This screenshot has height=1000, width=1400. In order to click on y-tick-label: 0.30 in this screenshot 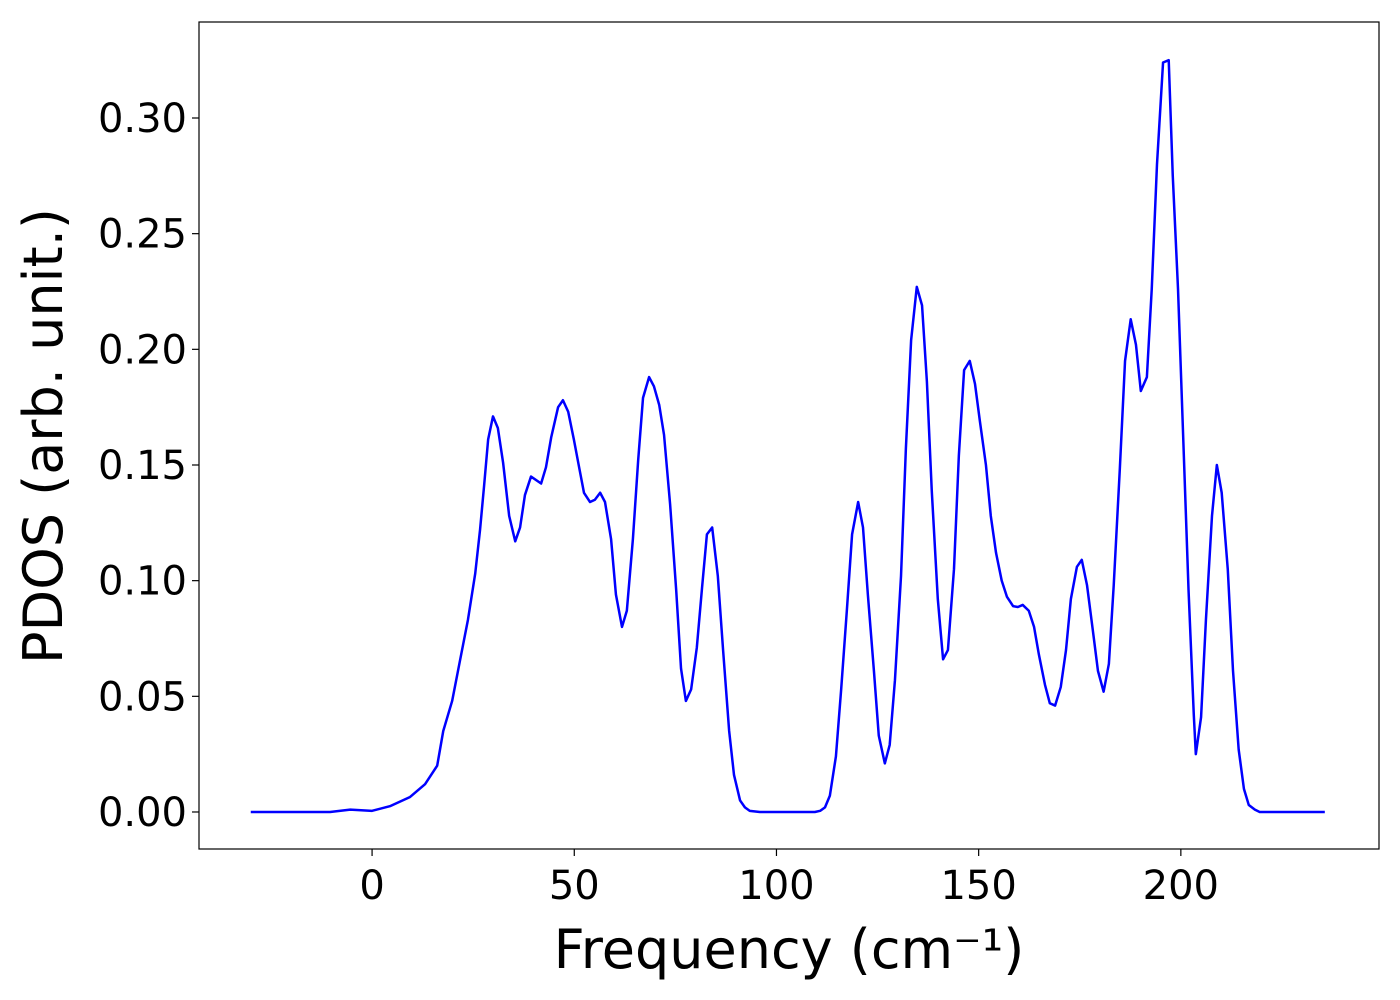, I will do `click(142, 119)`.